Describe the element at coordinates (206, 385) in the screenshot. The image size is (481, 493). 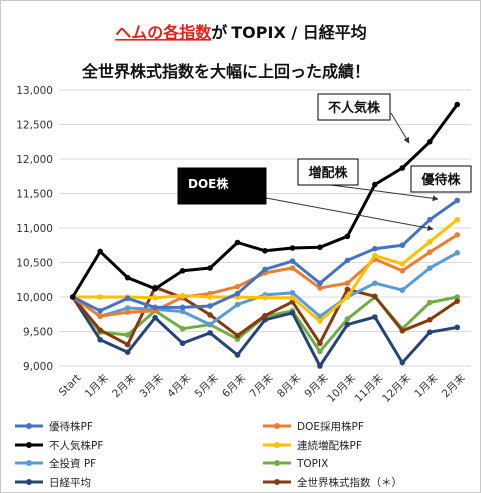
I see `x-tick-label: 5月末` at that location.